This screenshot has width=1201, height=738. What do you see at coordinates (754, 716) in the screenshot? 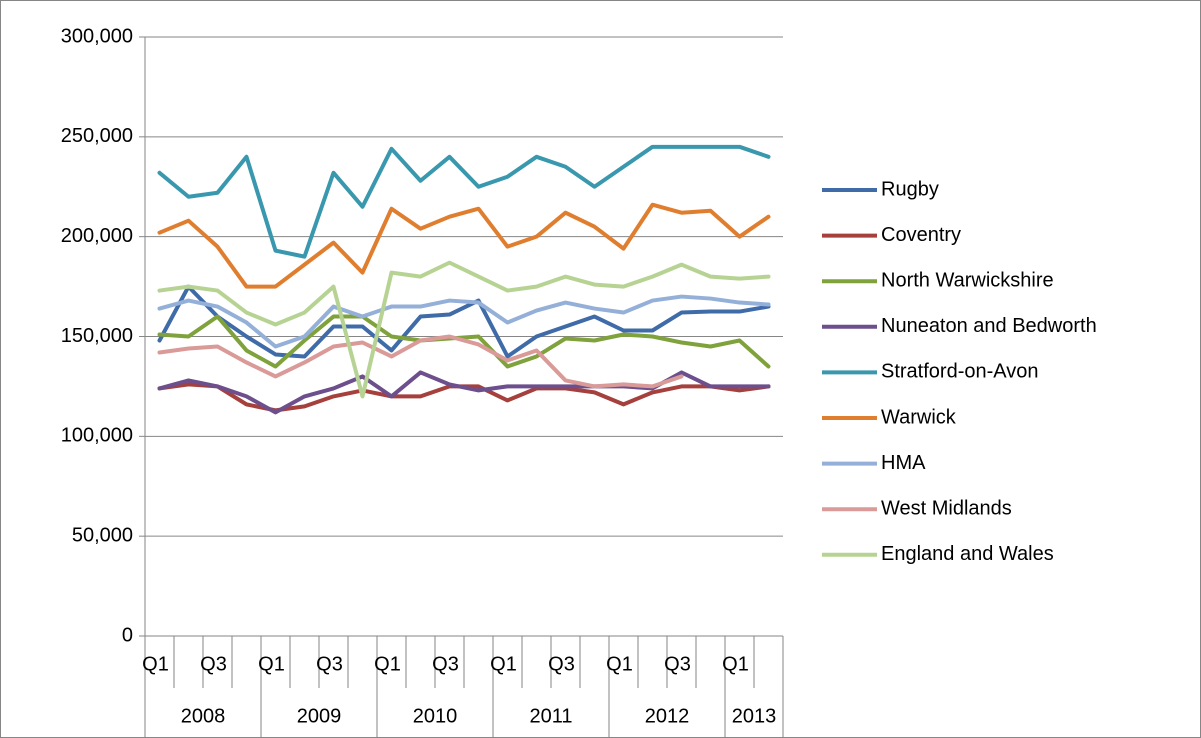
I see `x-group-label: 2013` at bounding box center [754, 716].